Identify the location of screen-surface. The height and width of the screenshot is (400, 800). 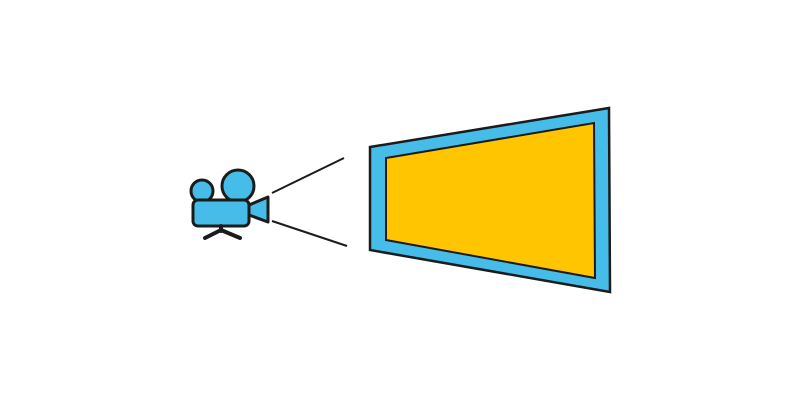
(491, 200).